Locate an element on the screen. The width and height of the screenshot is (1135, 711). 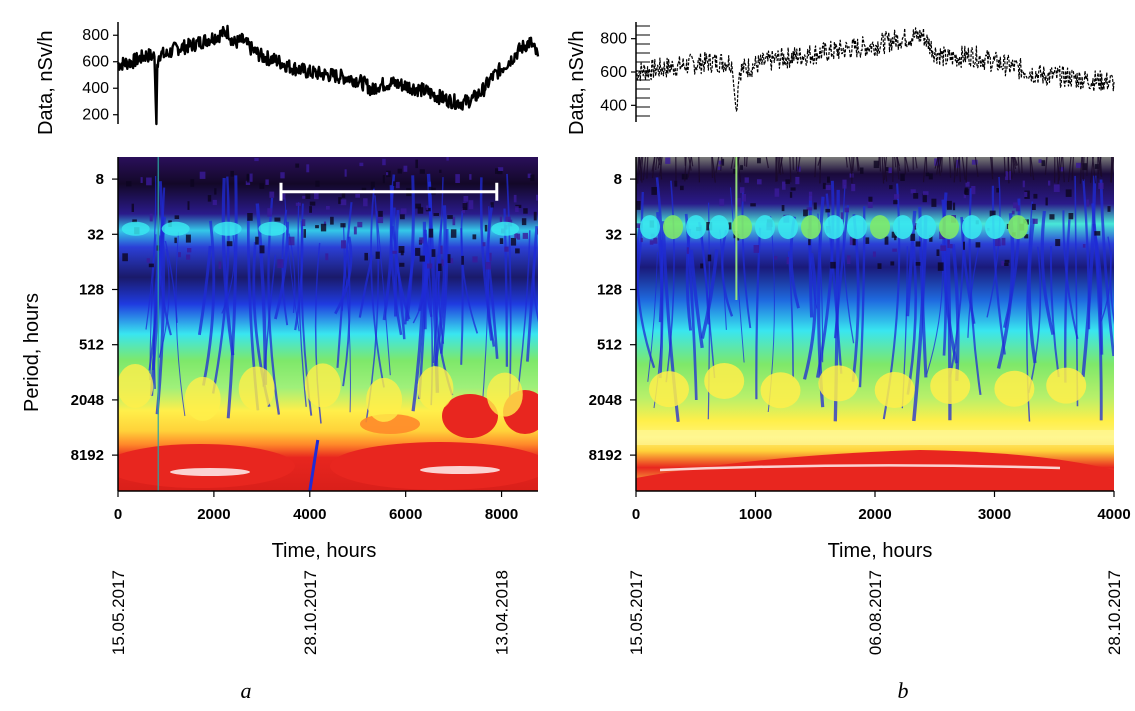
series-line-a is located at coordinates (328, 75).